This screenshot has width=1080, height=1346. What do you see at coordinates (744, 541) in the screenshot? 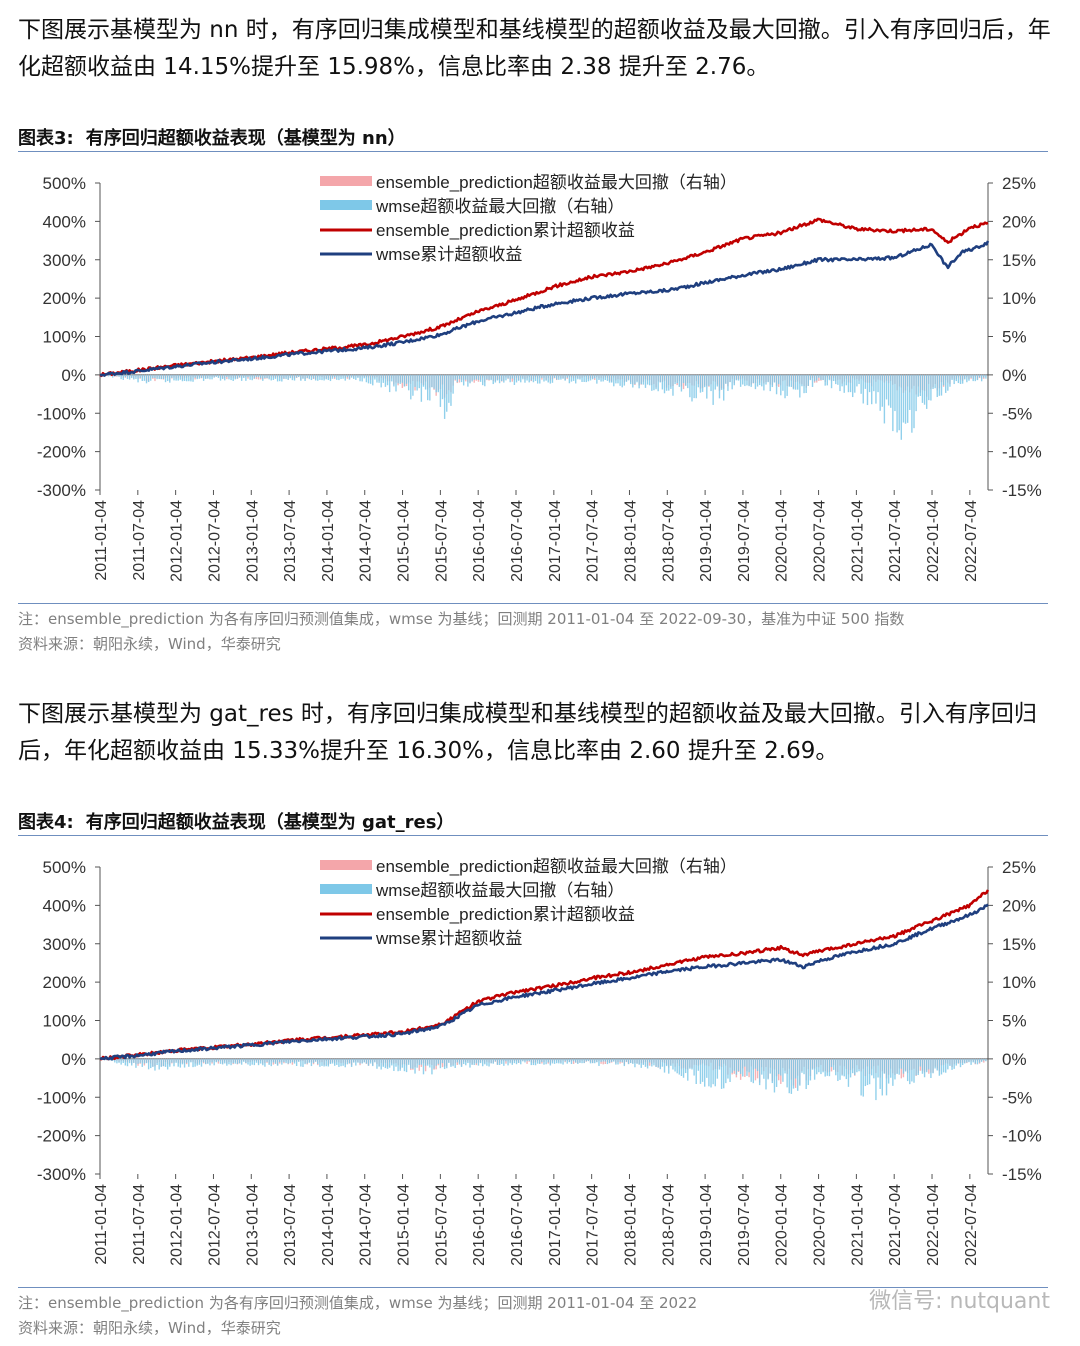
I see `x-tick-label: 2019-07-04` at bounding box center [744, 541].